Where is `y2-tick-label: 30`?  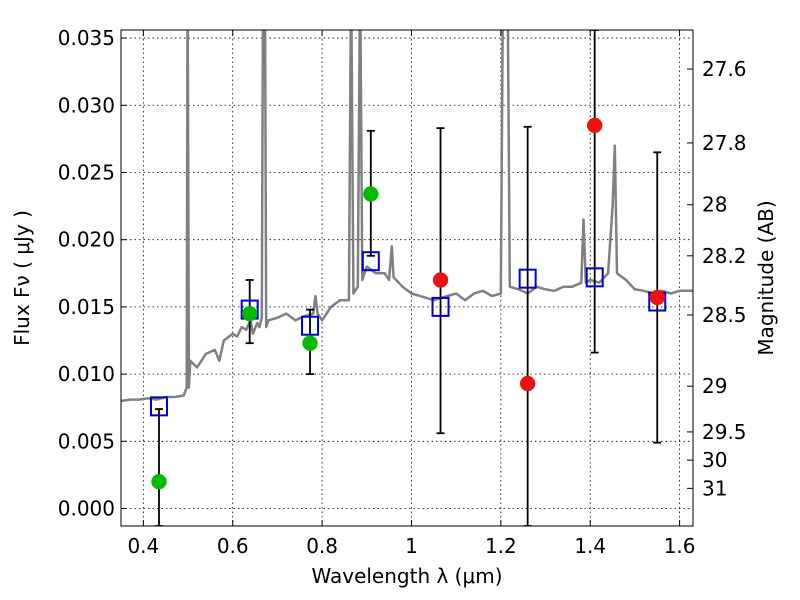 y2-tick-label: 30 is located at coordinates (714, 460).